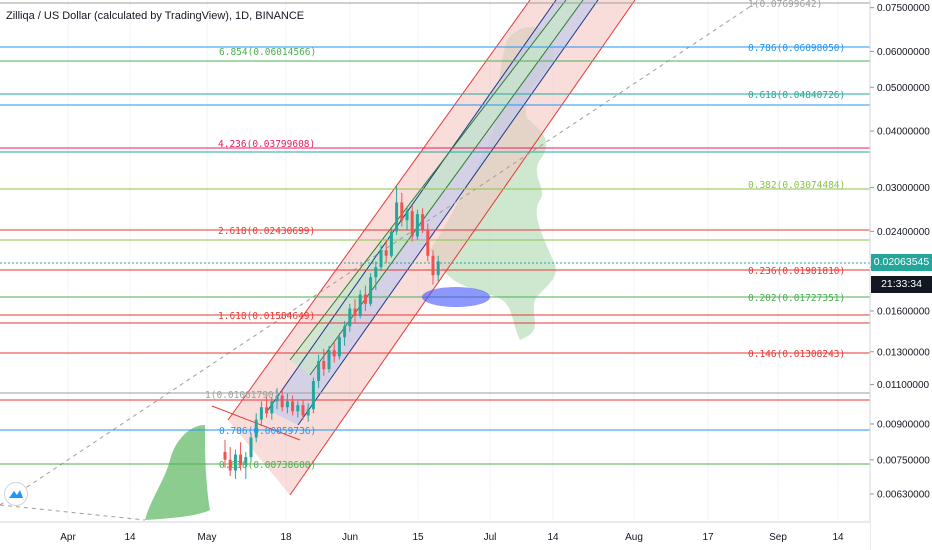 The image size is (932, 550). I want to click on price-tick-label: 0.04000000, so click(903, 132).